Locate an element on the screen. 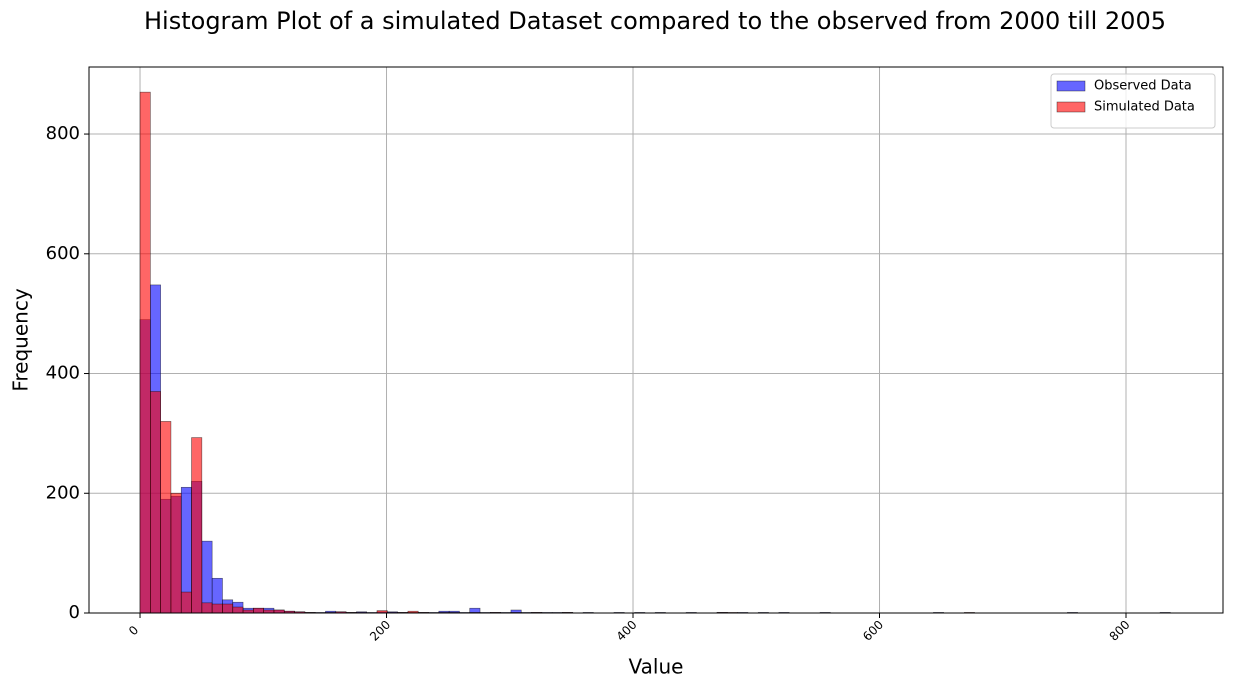 The image size is (1257, 691). y-tick-label: 800 is located at coordinates (63, 133).